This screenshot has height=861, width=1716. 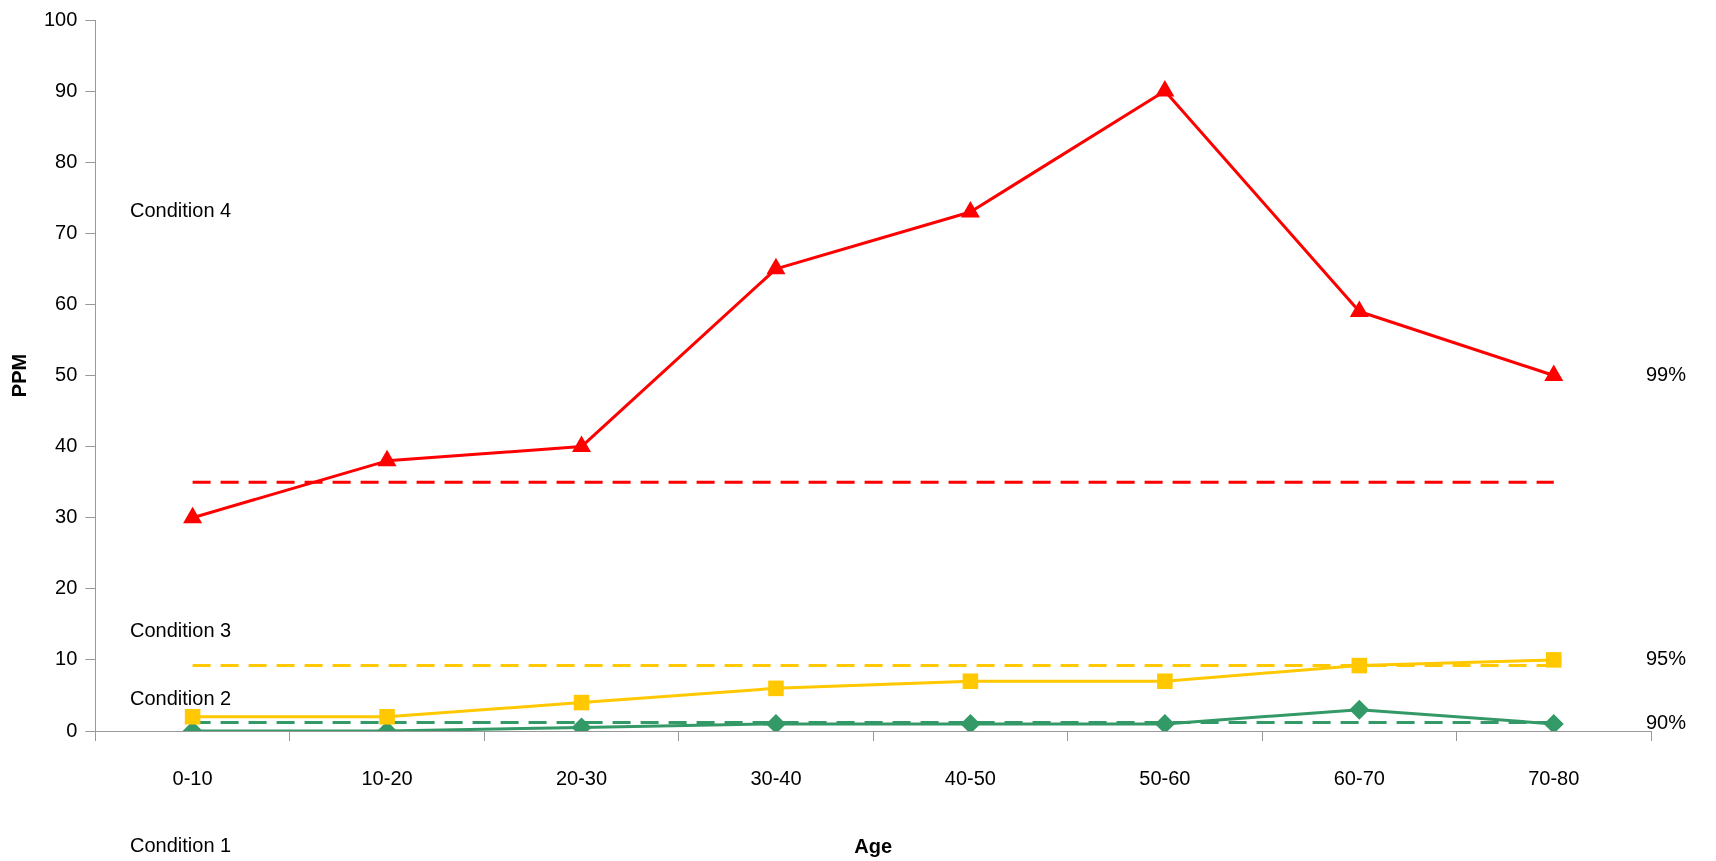 What do you see at coordinates (66, 374) in the screenshot?
I see `y-tick-label: 50` at bounding box center [66, 374].